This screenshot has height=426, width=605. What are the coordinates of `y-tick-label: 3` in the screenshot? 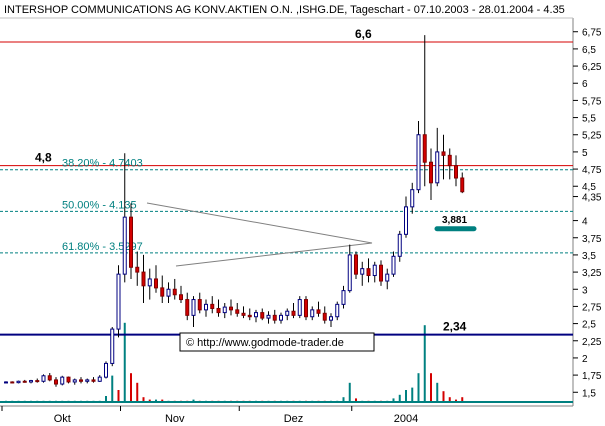 It's located at (585, 290).